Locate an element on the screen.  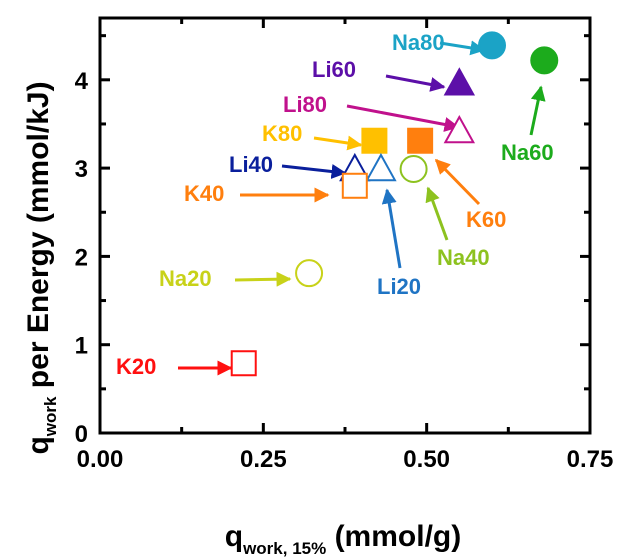
arrow-na60 is located at coordinates (537, 110).